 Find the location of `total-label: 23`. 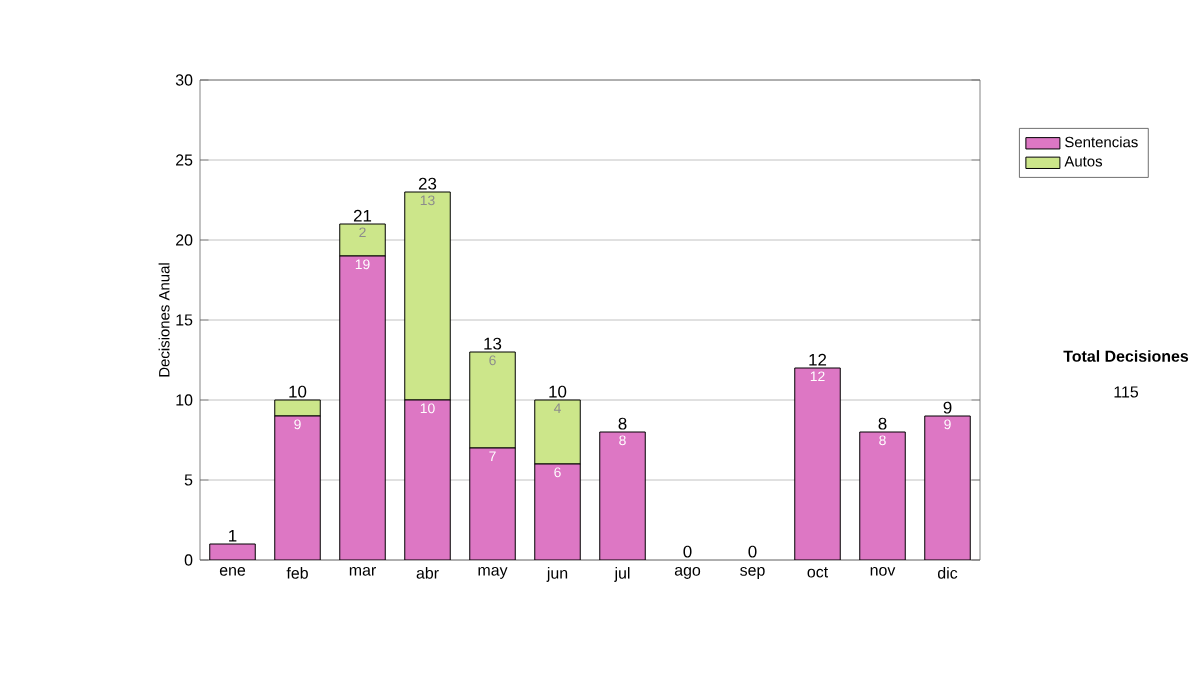

total-label: 23 is located at coordinates (427, 183).